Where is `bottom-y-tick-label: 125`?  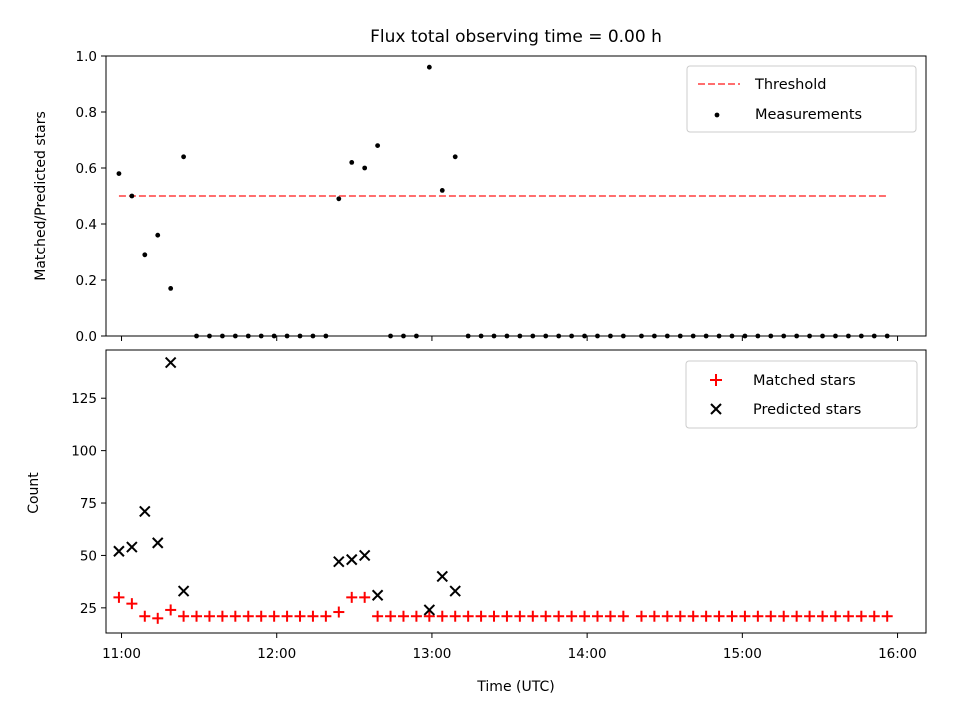 bottom-y-tick-label: 125 is located at coordinates (84, 399).